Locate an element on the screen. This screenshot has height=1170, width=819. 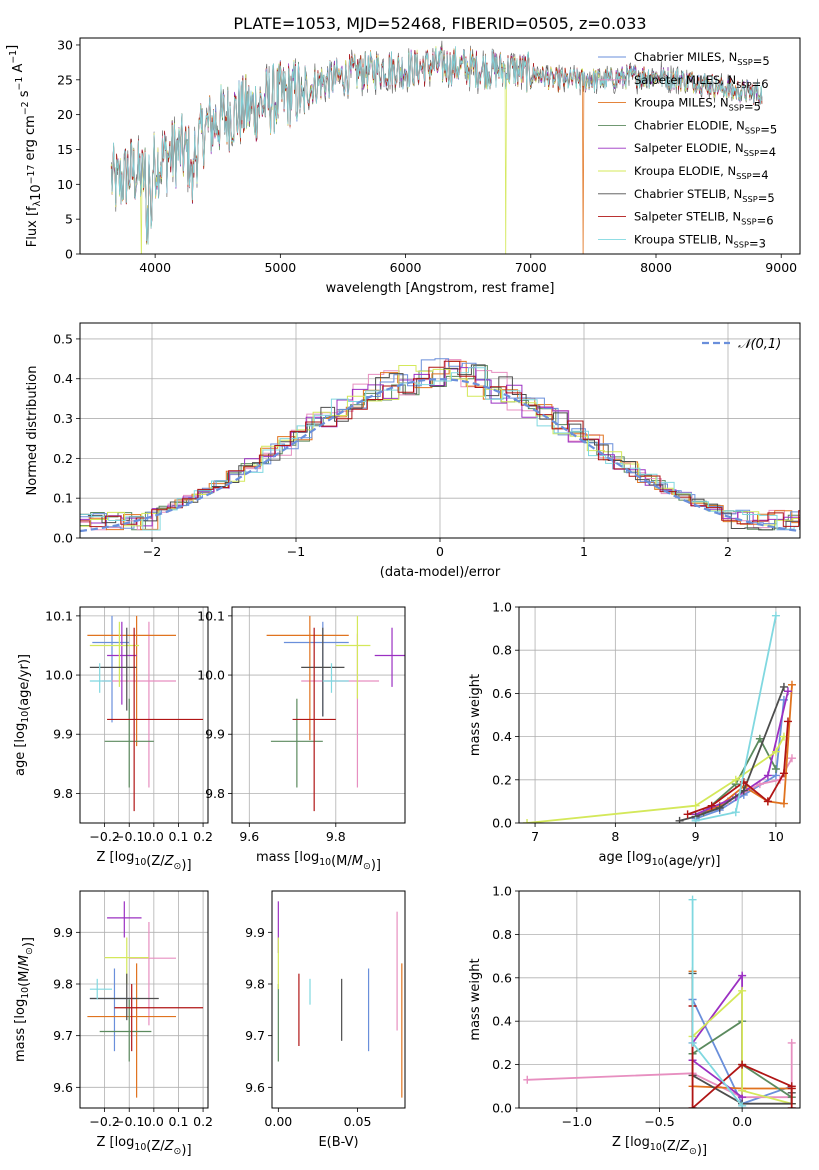
x-axis-label: age [log10(age/yr)] is located at coordinates (660, 859).